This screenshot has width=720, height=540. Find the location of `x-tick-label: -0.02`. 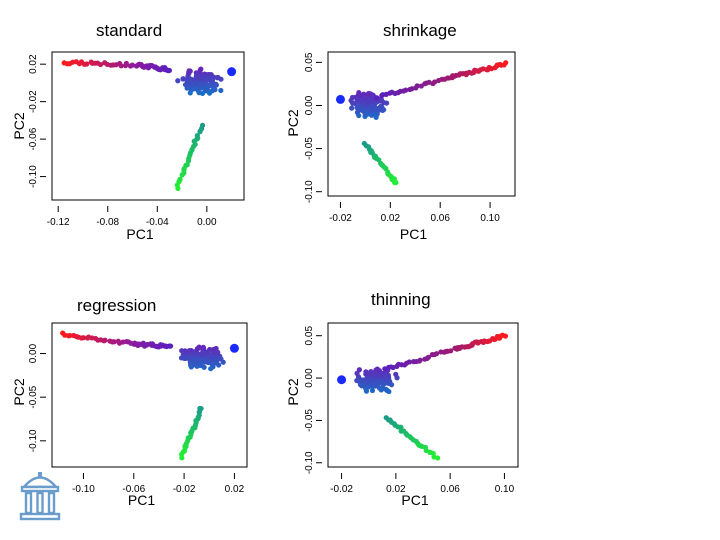

x-tick-label: -0.02 is located at coordinates (341, 489).